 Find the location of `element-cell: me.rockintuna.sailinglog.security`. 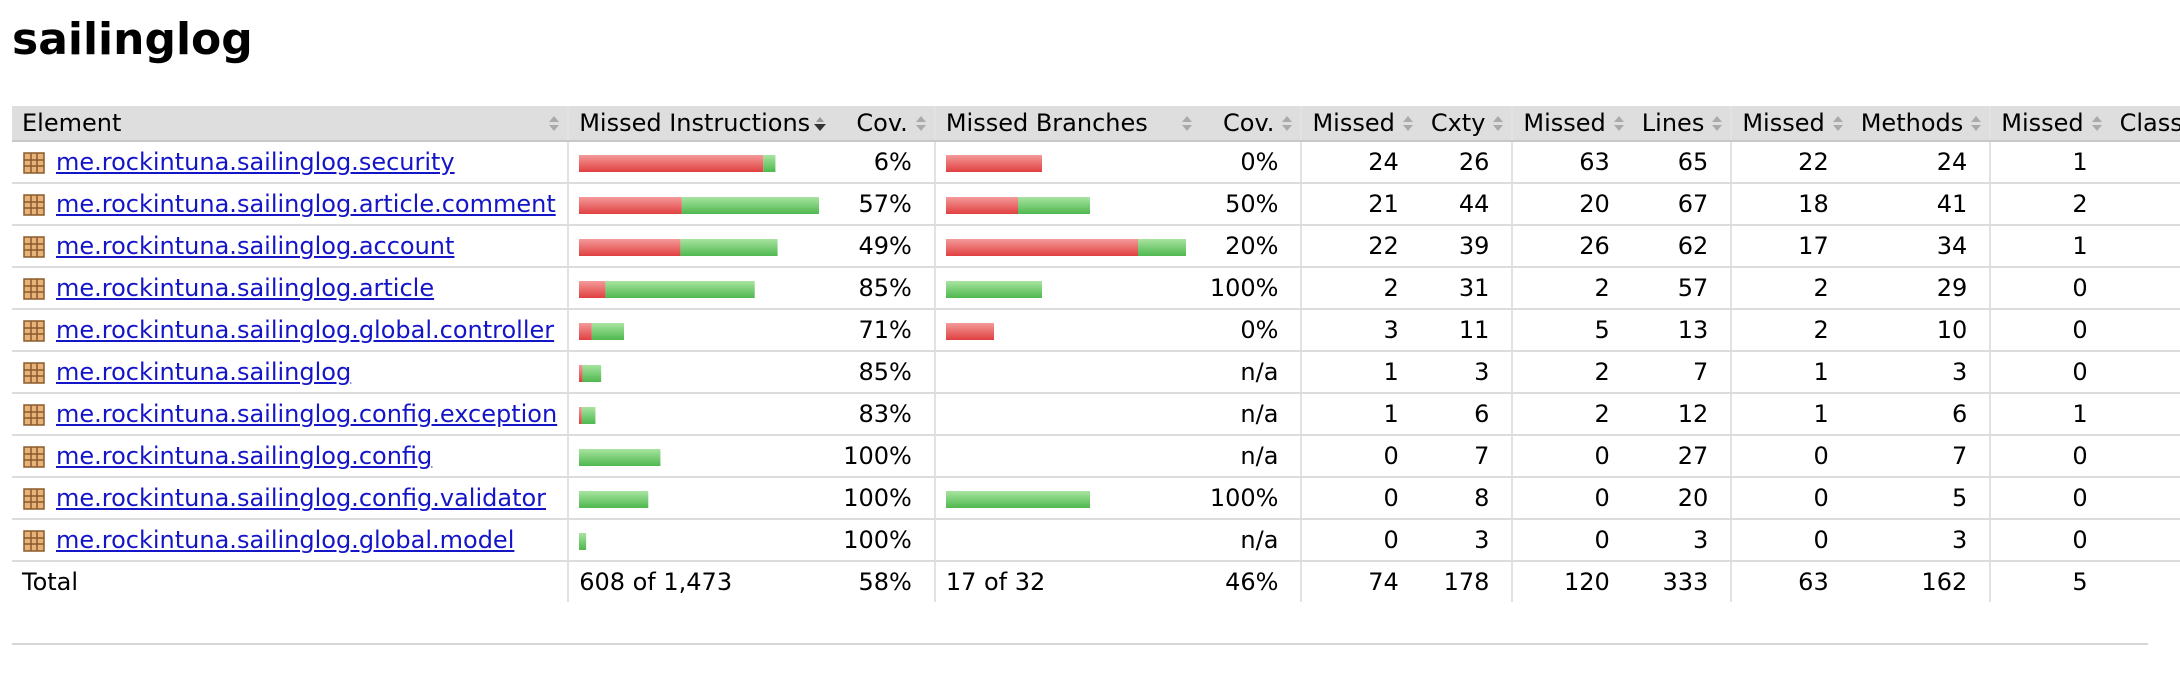

element-cell: me.rockintuna.sailinglog.security is located at coordinates (291, 162).